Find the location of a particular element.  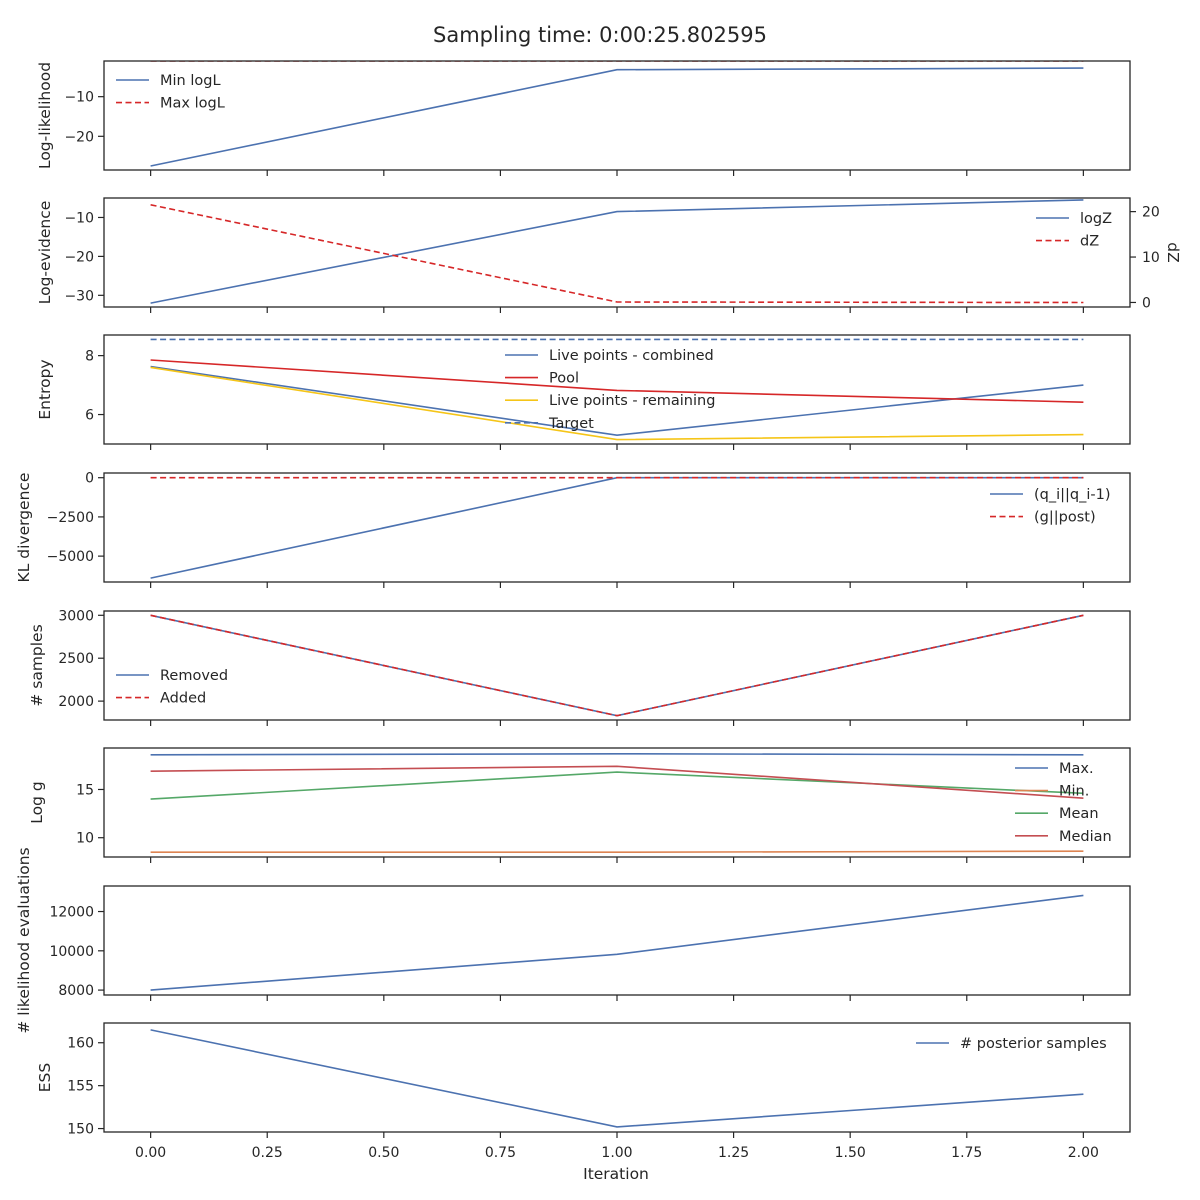

y2-tick-label: 10 is located at coordinates (1151, 258).